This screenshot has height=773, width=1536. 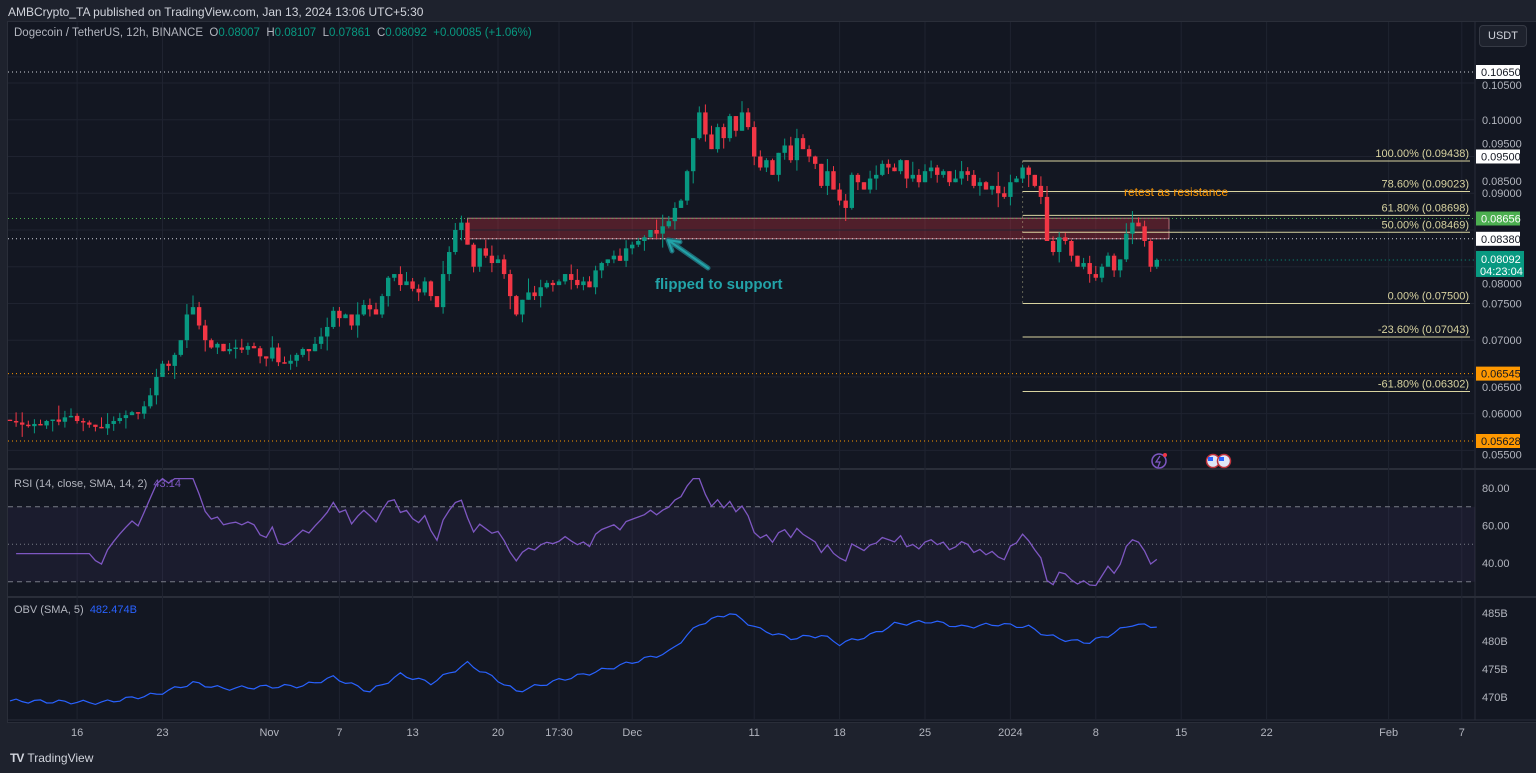 I want to click on rsi-legend: RSI (14, close, SMA, 14, 2) 43.14, so click(x=97, y=484).